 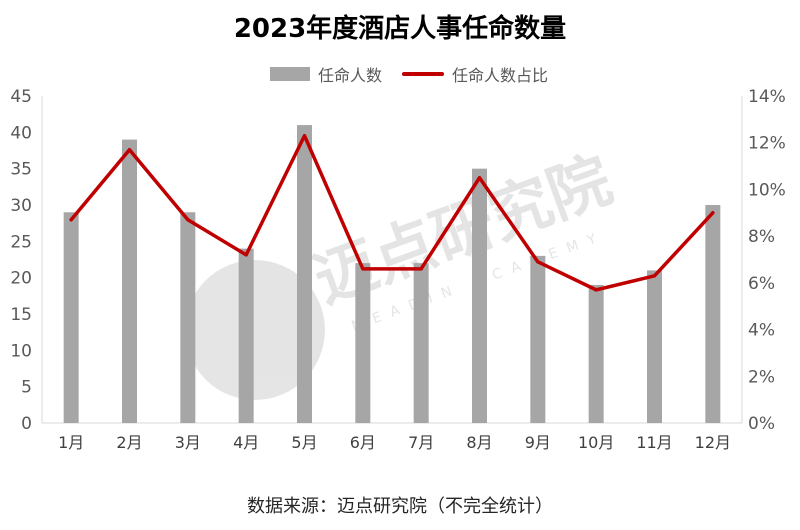 What do you see at coordinates (400, 29) in the screenshot?
I see `chart-title: 2023年度酒店人事任命数量` at bounding box center [400, 29].